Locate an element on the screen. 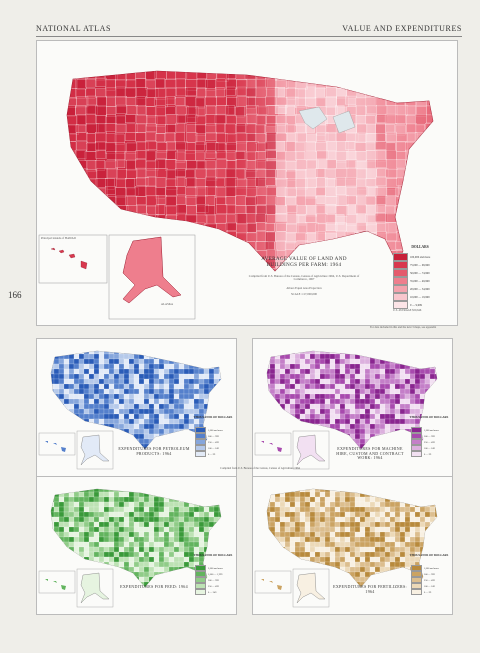 The height and width of the screenshot is (653, 480). legend-label: 2,000 and more is located at coordinates (215, 568).